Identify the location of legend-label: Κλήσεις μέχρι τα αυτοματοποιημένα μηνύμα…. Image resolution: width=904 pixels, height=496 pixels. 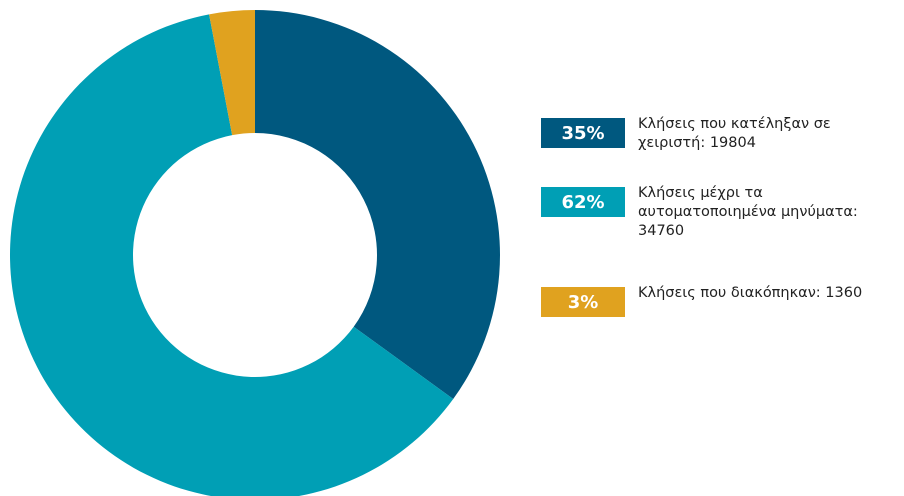
(748, 212).